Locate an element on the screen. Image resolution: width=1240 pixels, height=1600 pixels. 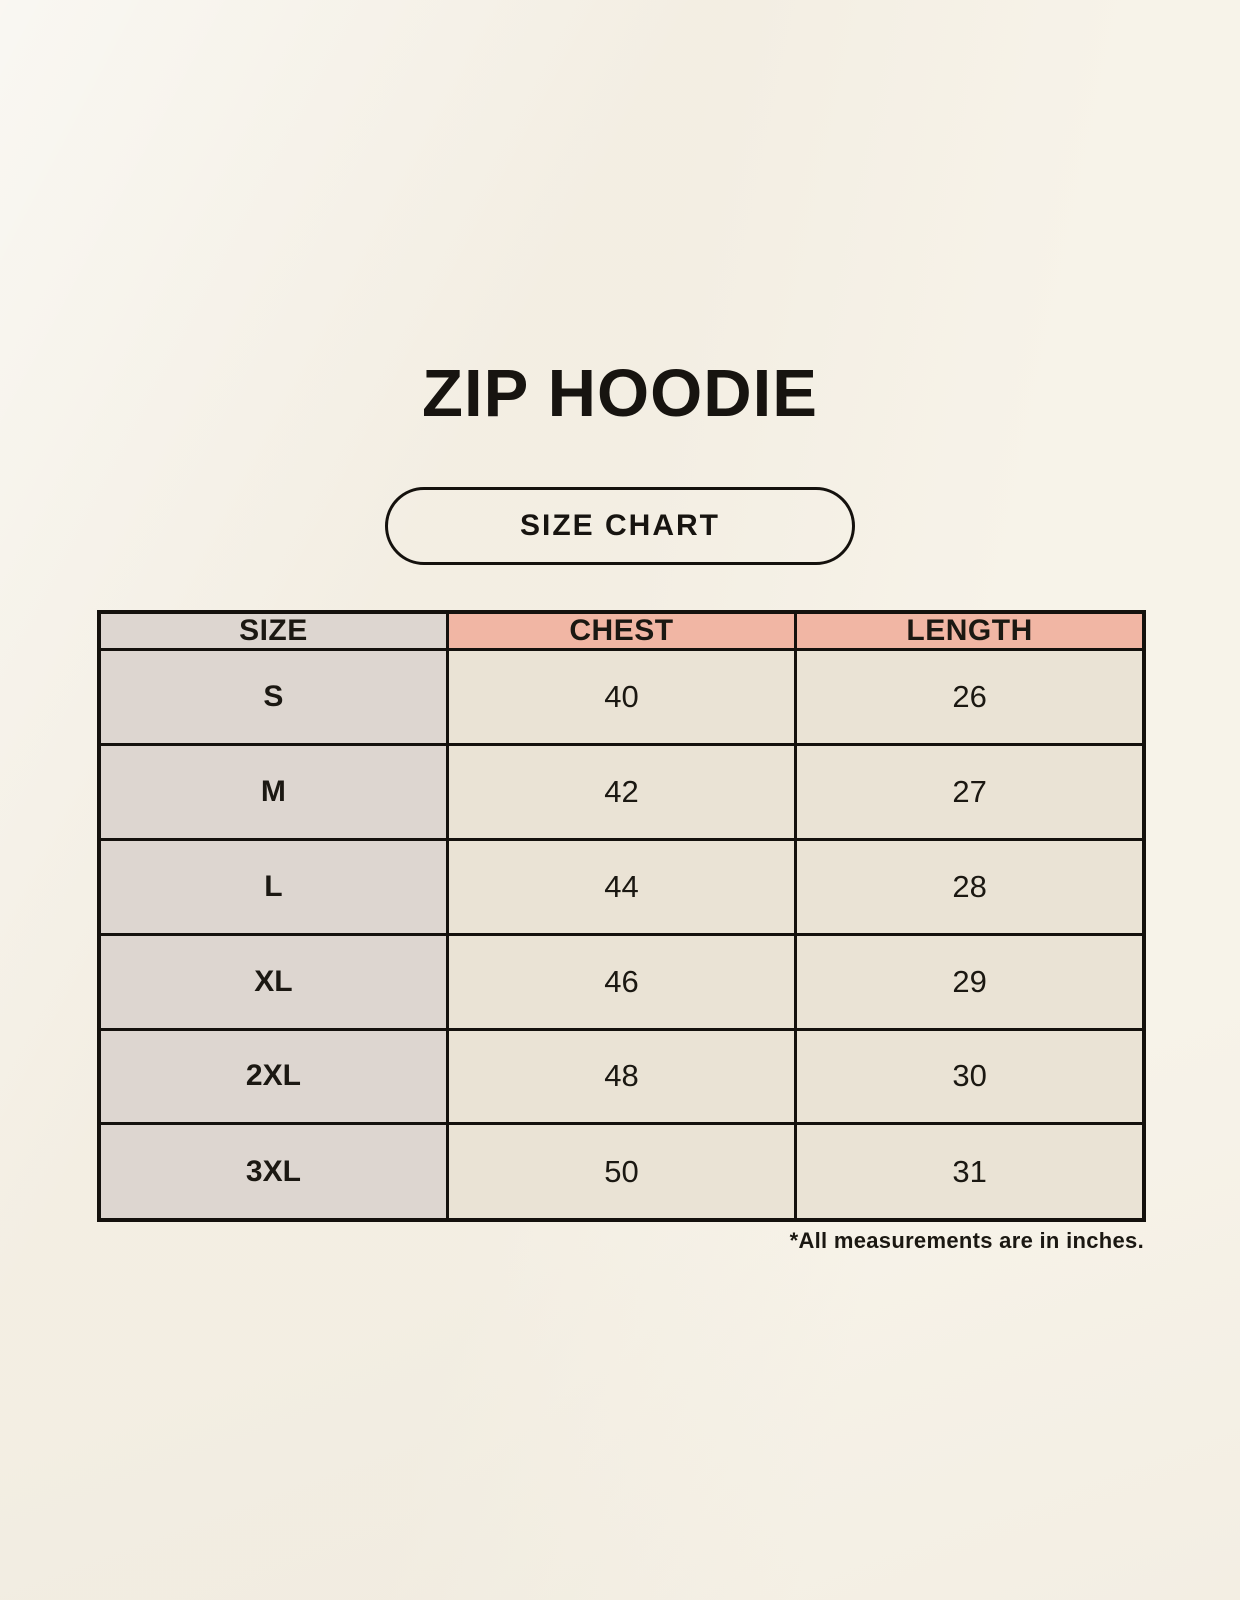
size-label: S is located at coordinates (273, 697).